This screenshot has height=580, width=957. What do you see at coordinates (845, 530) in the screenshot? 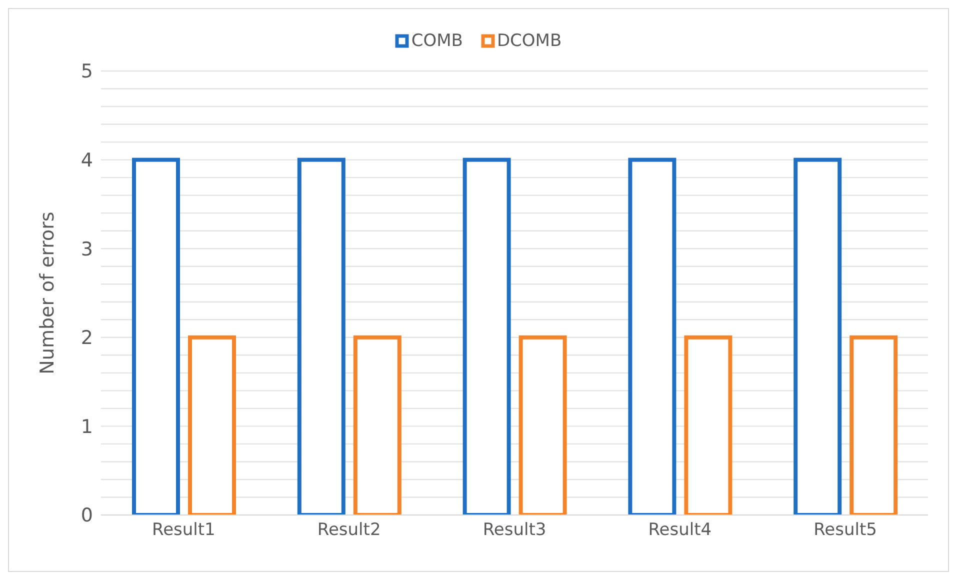
I see `x-tick-label: Result5` at bounding box center [845, 530].